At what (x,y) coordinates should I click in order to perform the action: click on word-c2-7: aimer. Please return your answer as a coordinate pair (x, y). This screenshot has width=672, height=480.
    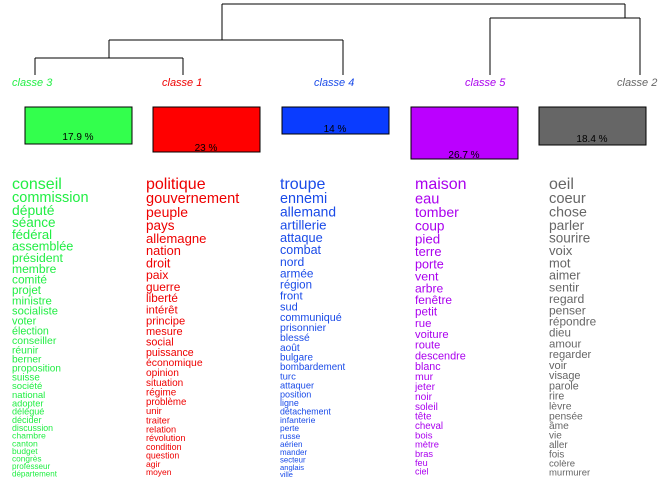
    Looking at the image, I should click on (565, 276).